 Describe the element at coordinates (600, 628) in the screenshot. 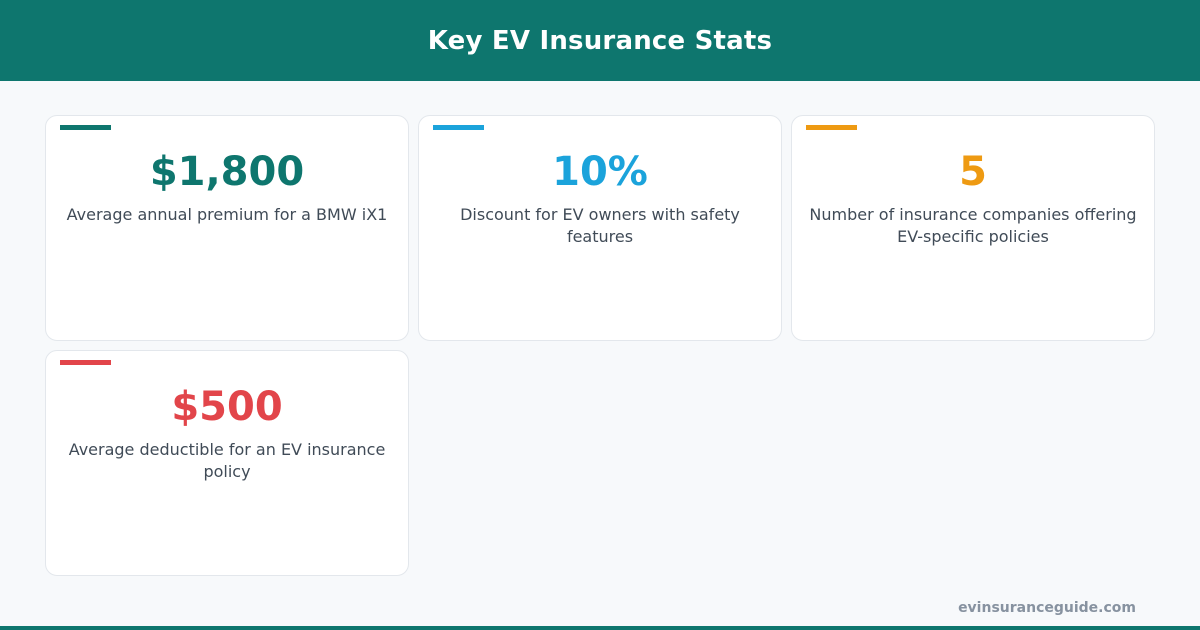

I see `footer-bar` at that location.